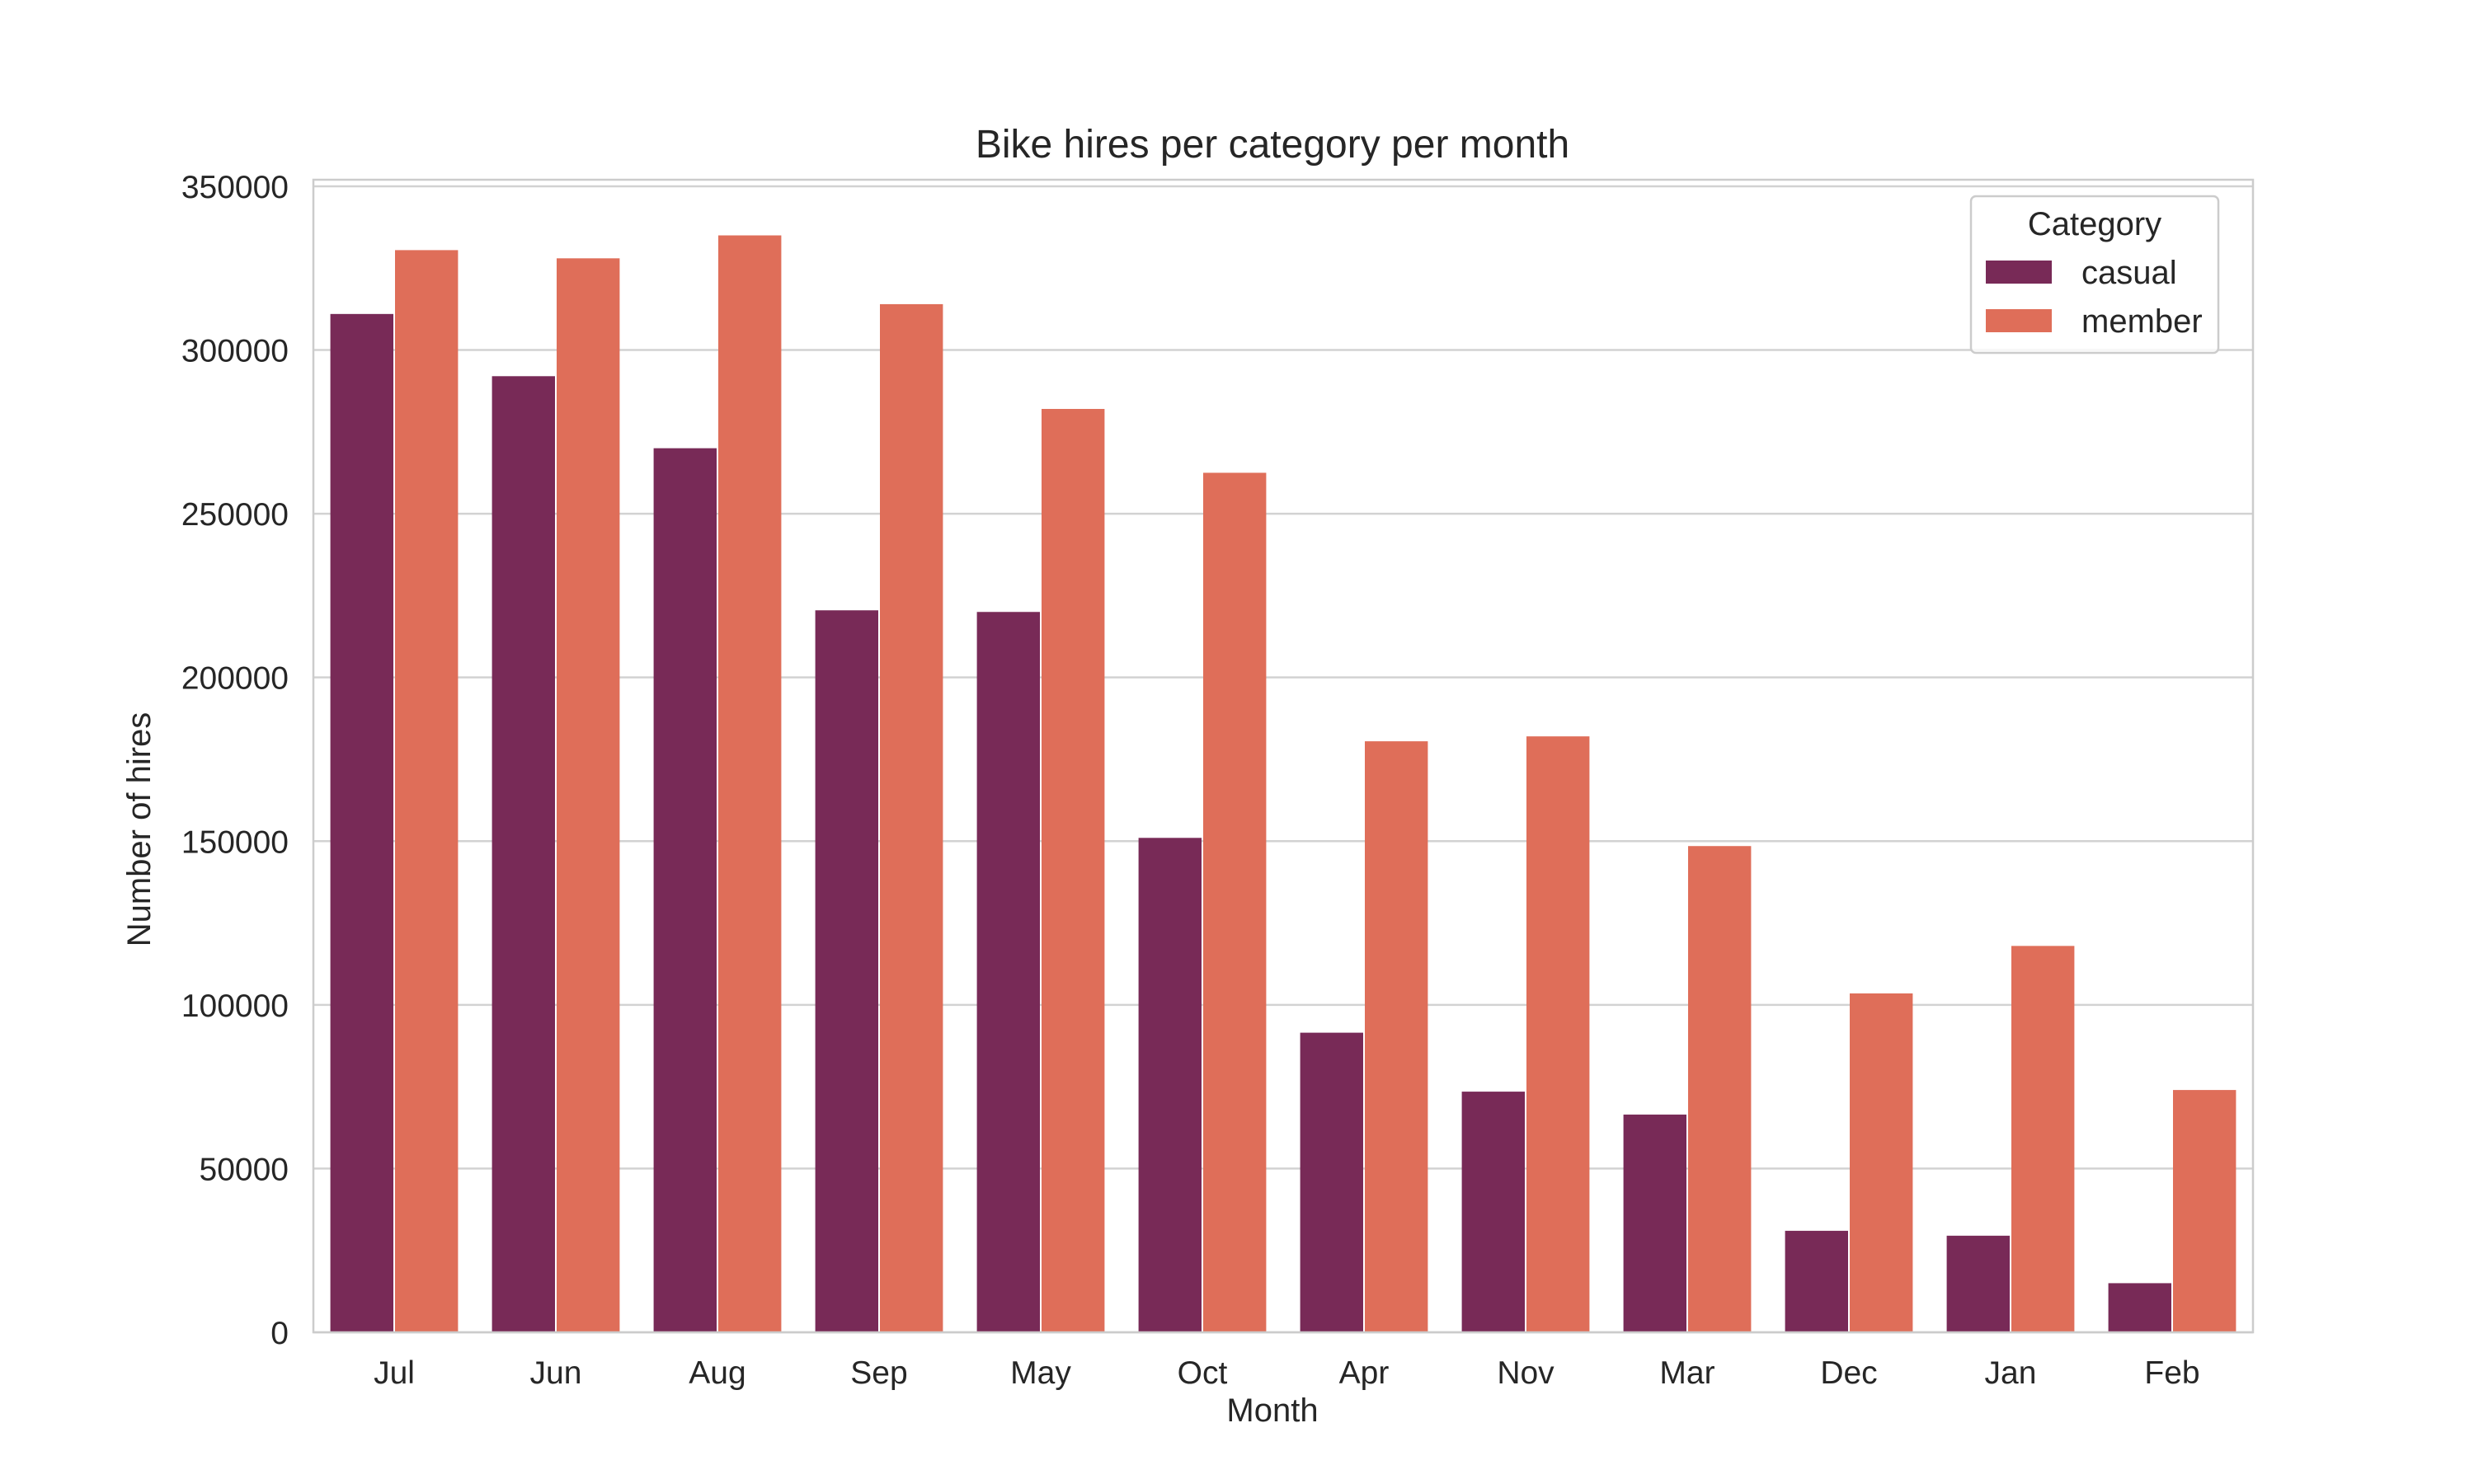 The image size is (2474, 1484). Describe the element at coordinates (717, 1373) in the screenshot. I see `x-tick-label-aug: Aug` at that location.